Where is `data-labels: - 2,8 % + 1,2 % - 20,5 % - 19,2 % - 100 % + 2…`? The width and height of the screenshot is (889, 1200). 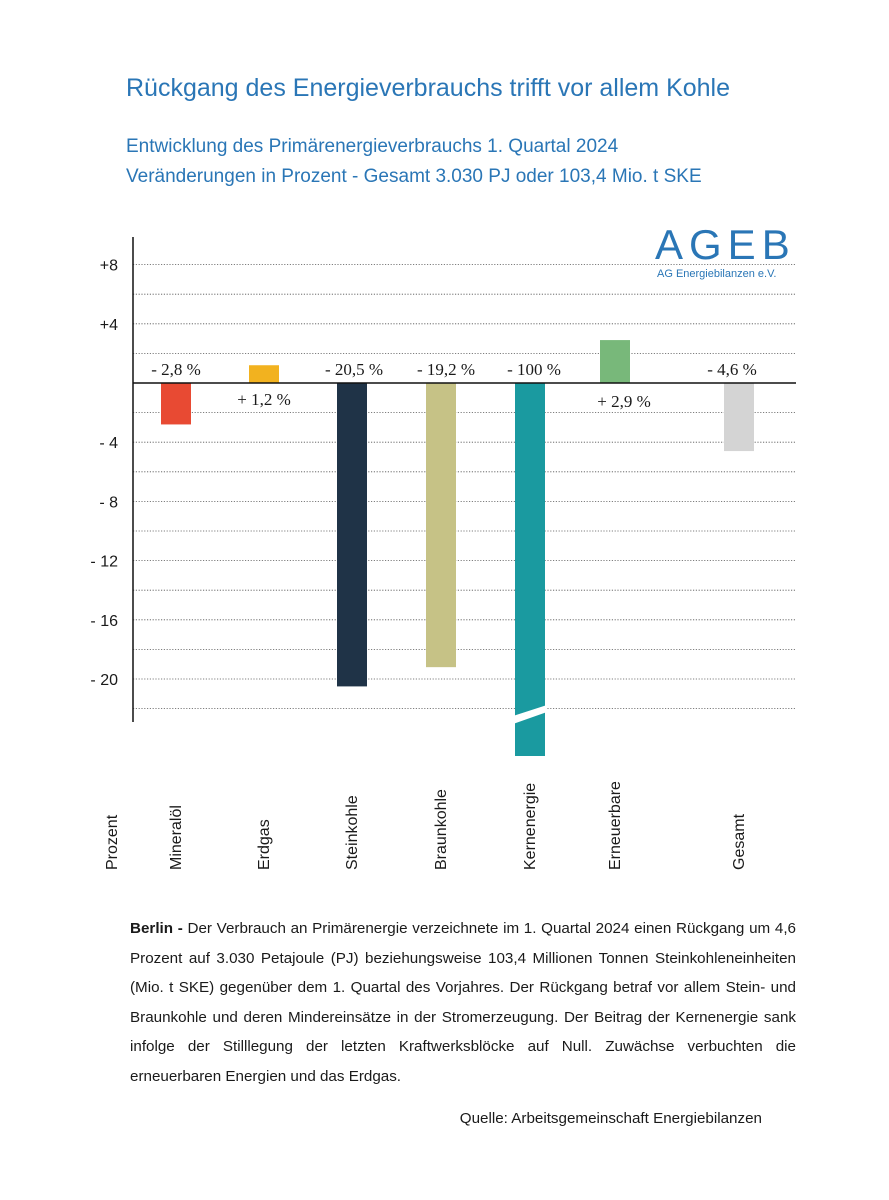
data-labels: - 2,8 % + 1,2 % - 20,5 % - 19,2 % - 100 % + 2… is located at coordinates (454, 385).